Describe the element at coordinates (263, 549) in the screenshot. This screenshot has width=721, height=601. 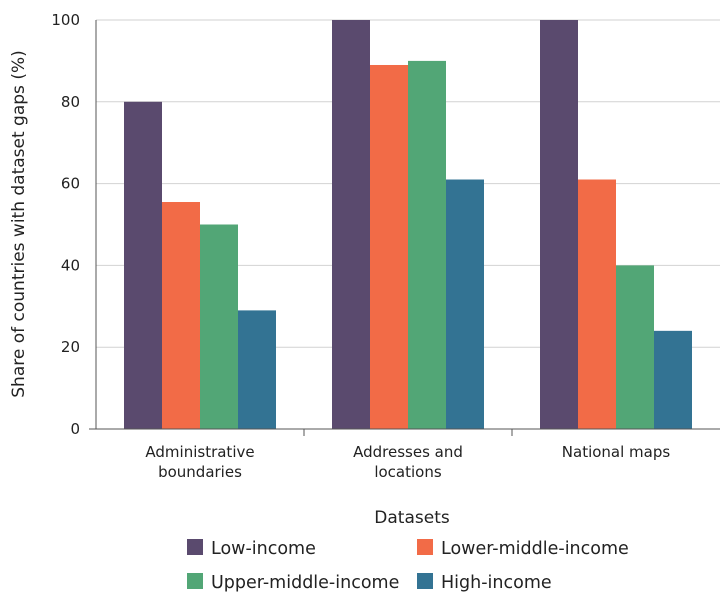
I see `legend-label: Low-income` at that location.